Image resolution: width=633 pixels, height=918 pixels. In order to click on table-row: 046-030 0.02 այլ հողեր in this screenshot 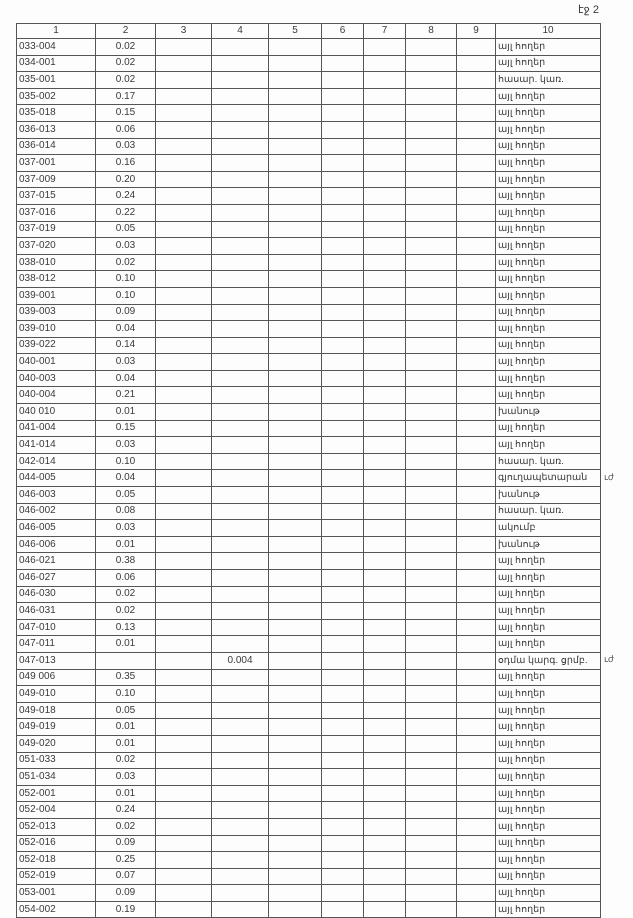, I will do `click(308, 594)`.